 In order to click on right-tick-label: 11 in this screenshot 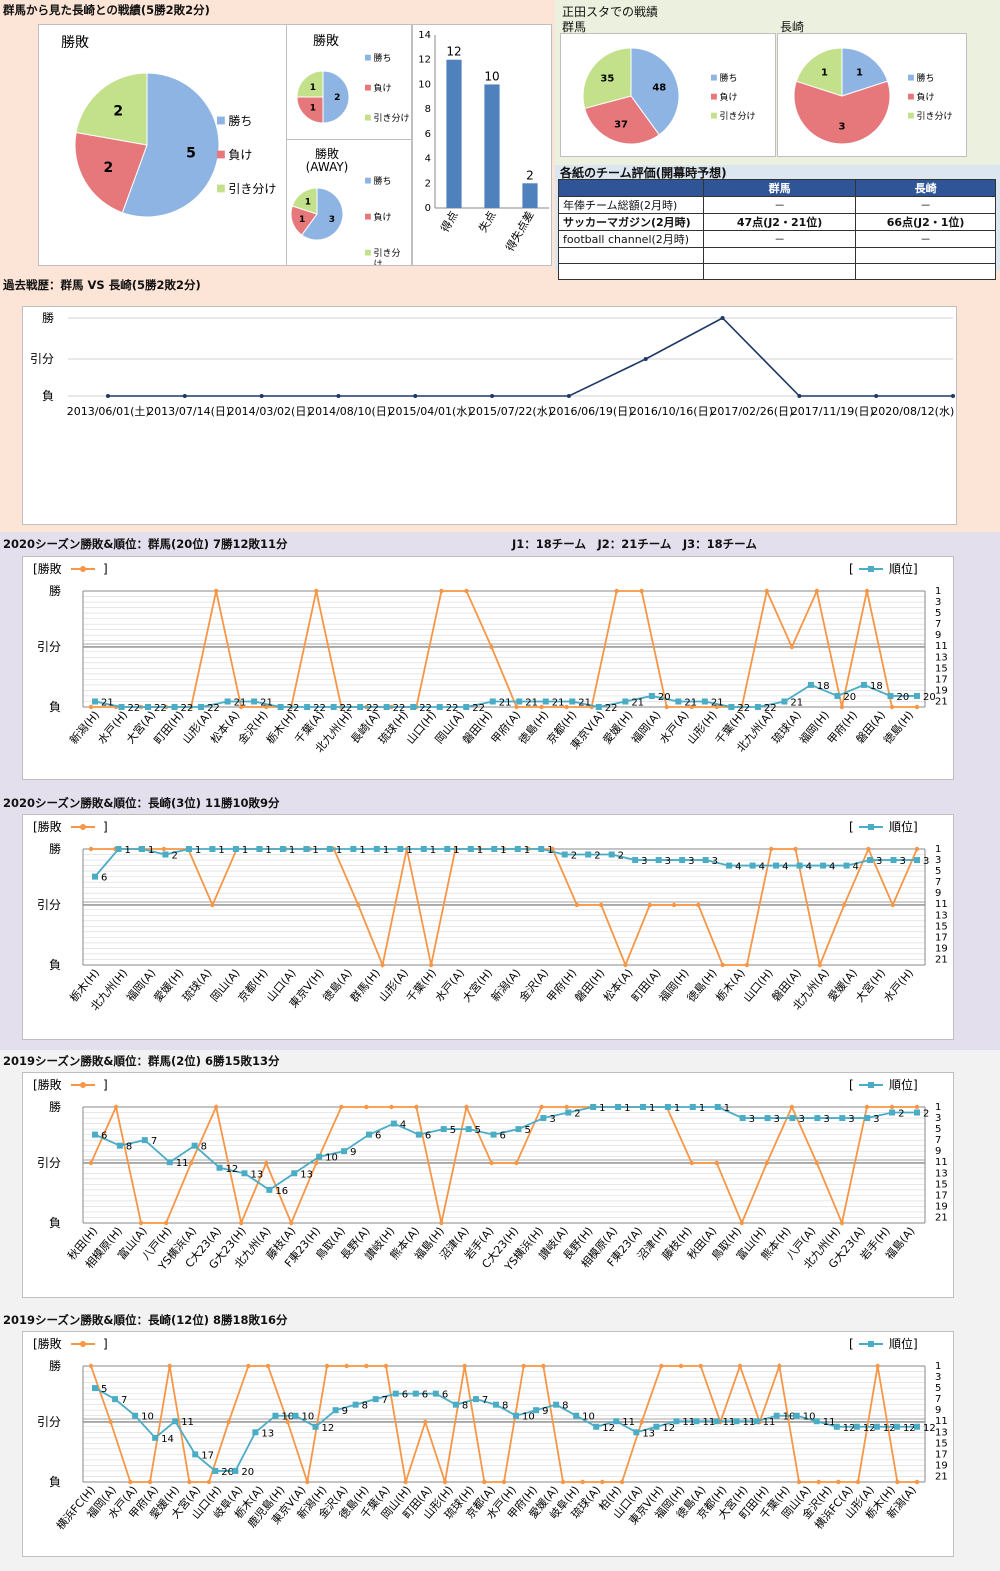, I will do `click(941, 1421)`.